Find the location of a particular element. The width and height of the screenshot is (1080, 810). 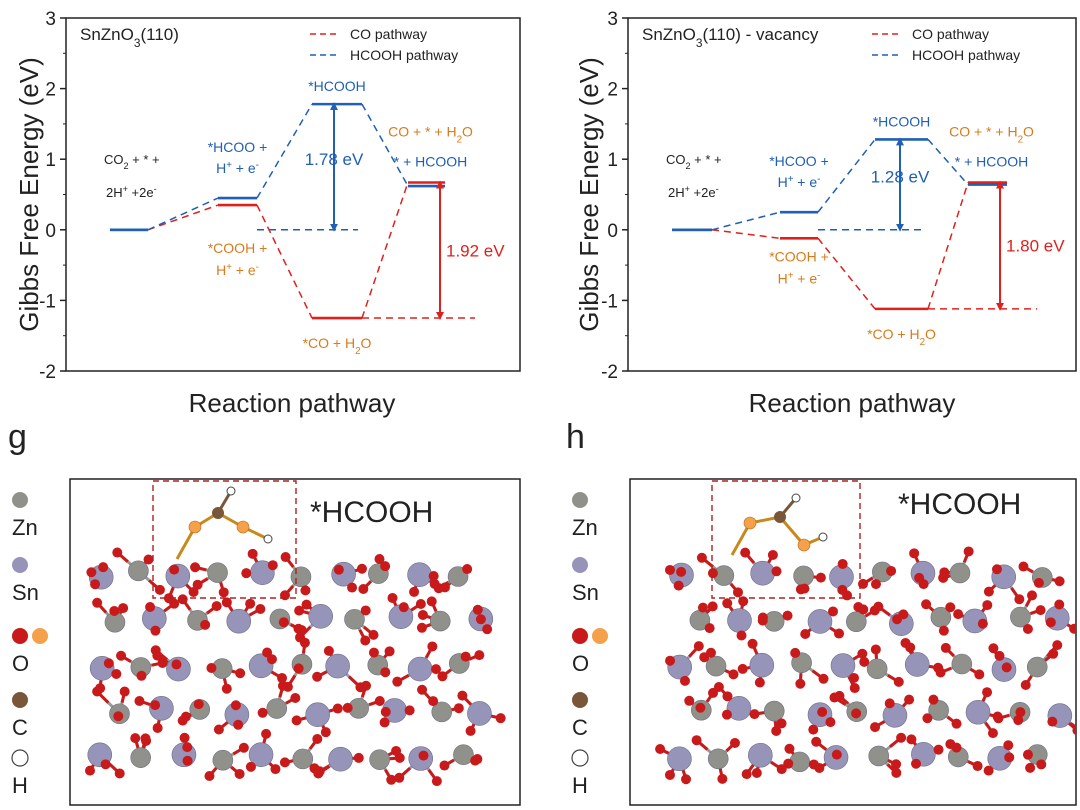

y-tick-label: 2 is located at coordinates (612, 90).